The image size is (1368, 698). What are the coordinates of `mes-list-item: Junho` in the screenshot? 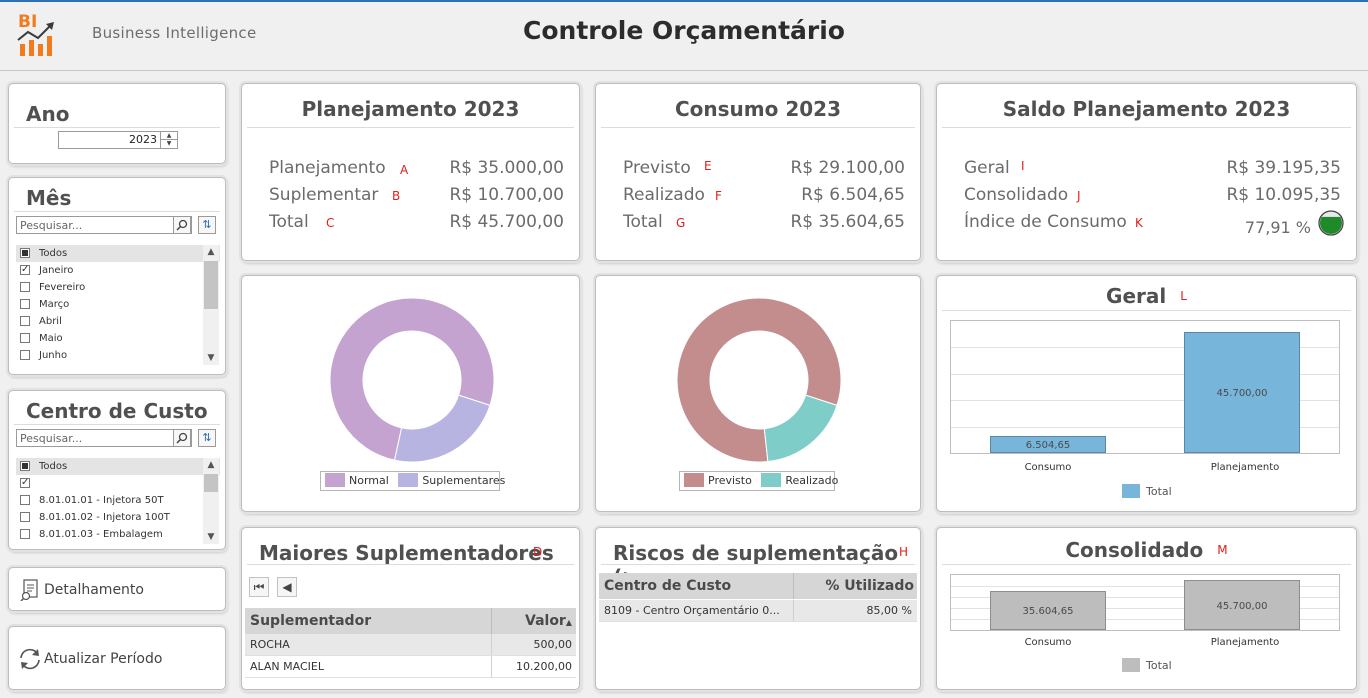 It's located at (118, 355).